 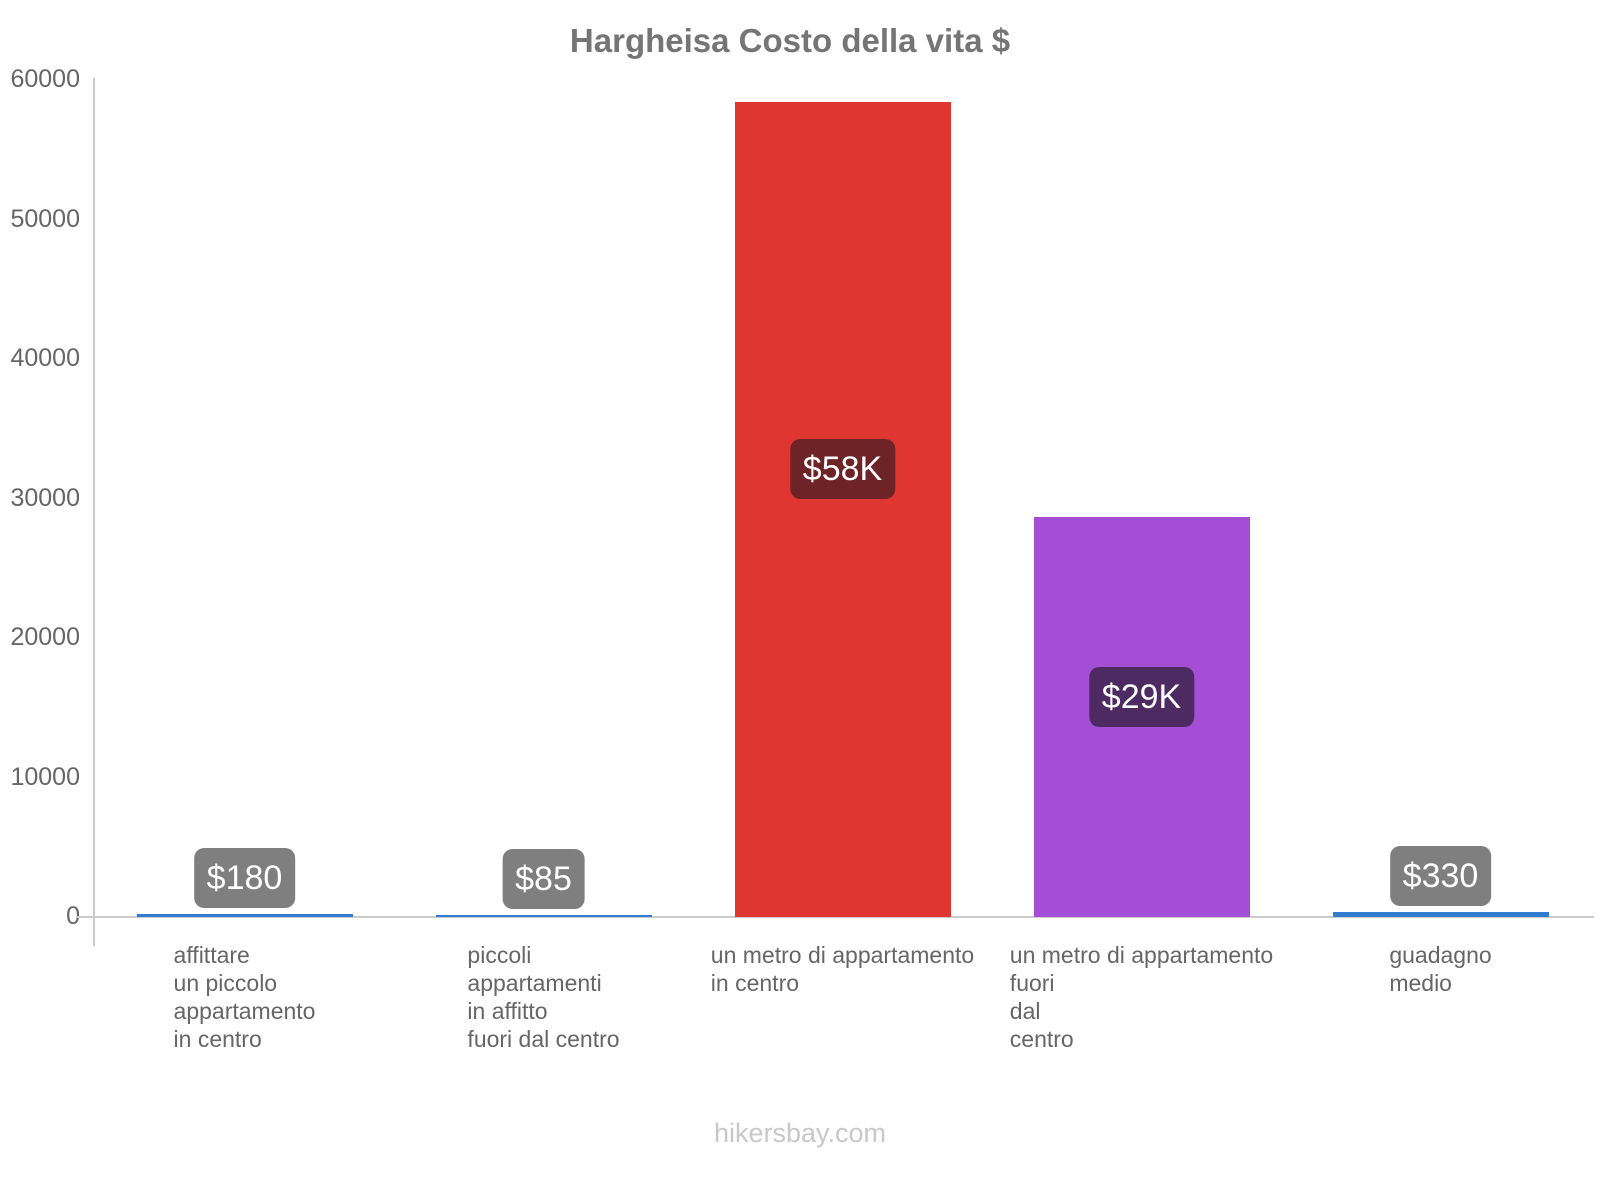 I want to click on y-axis-tick-label: 50000, so click(x=45, y=218).